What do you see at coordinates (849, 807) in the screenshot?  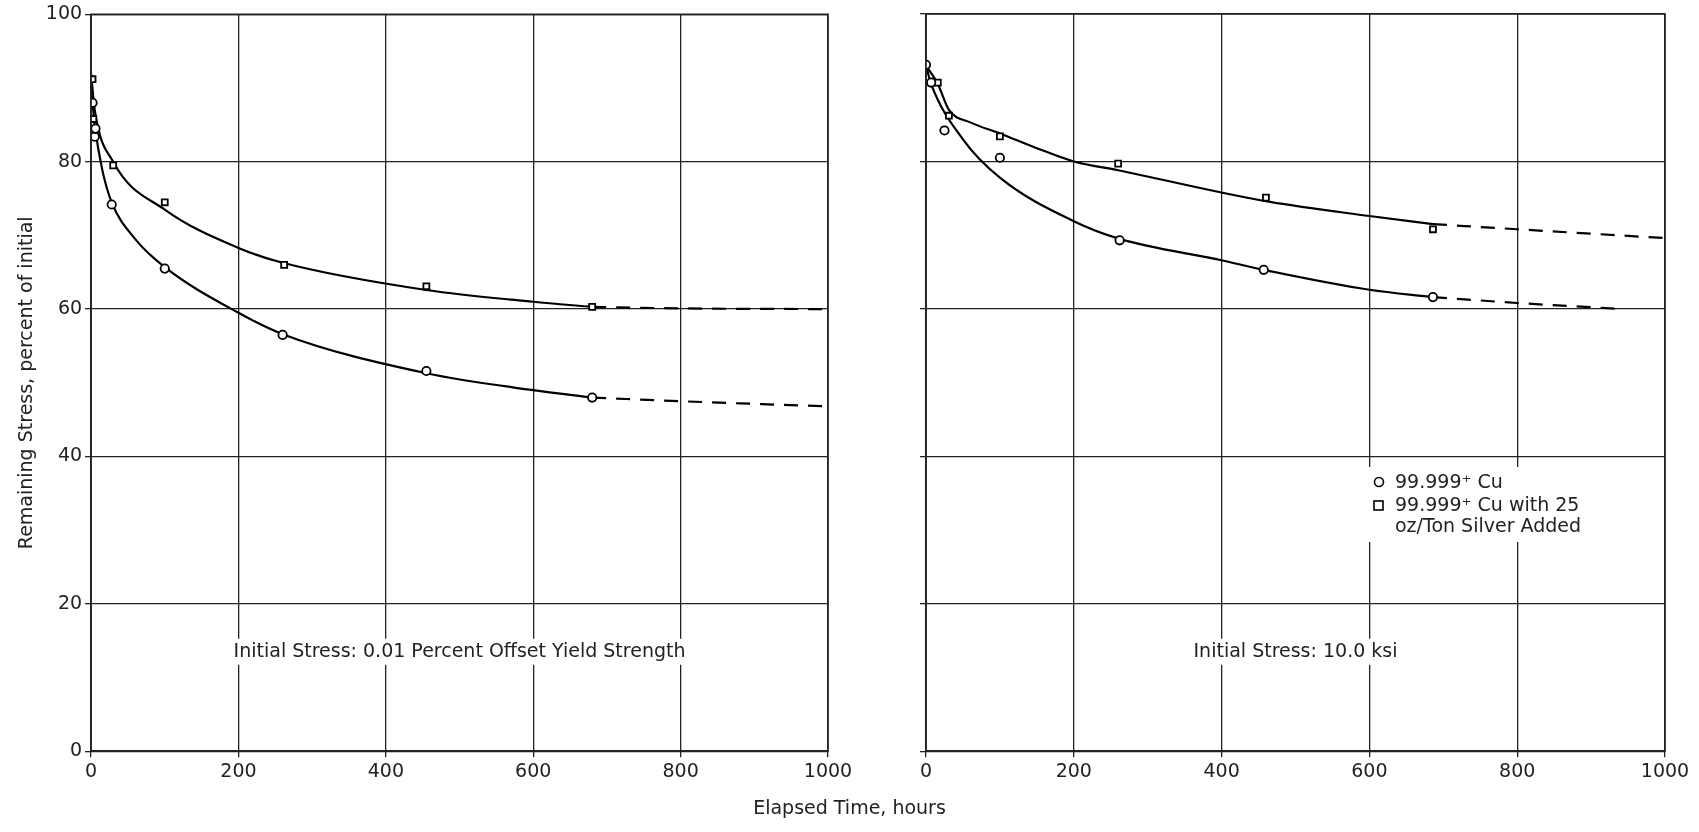 I see `x-axis-title: Elapsed Time, hours` at bounding box center [849, 807].